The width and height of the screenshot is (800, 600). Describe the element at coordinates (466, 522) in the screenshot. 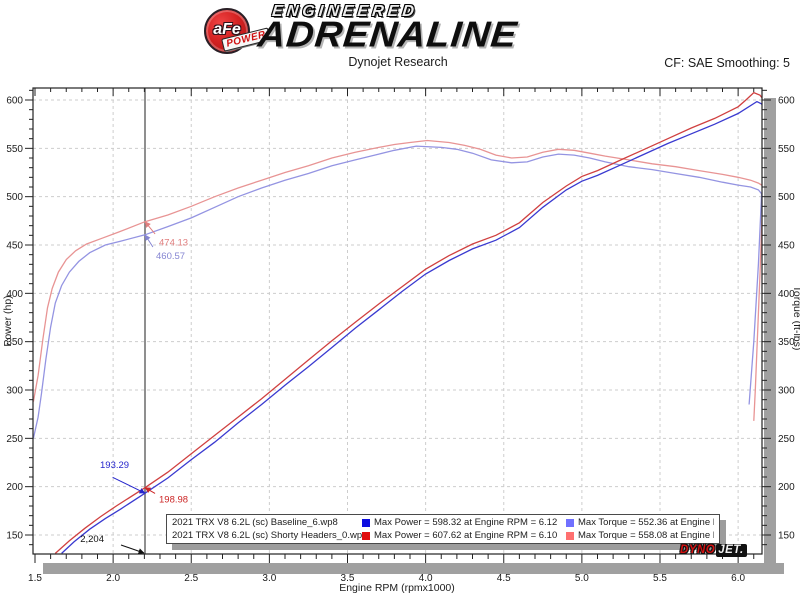

I see `baseline-max-power: Max Power = 598.32 at Engine RPM = 6.12` at that location.